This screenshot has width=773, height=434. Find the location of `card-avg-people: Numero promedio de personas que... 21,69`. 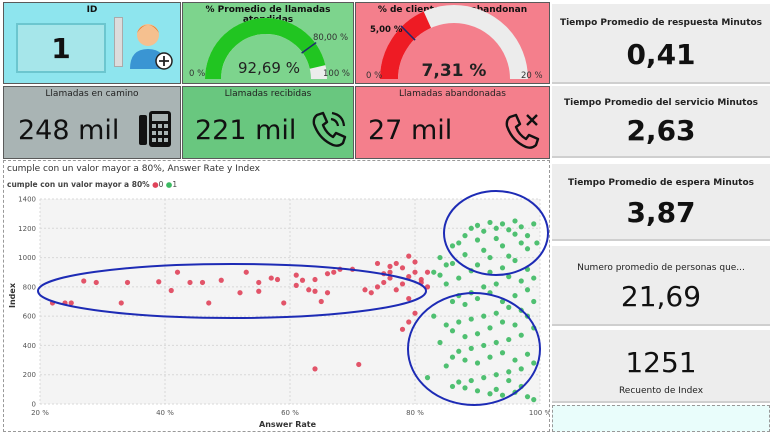

card-avg-people: Numero promedio de personas que... 21,69 is located at coordinates (661, 286).